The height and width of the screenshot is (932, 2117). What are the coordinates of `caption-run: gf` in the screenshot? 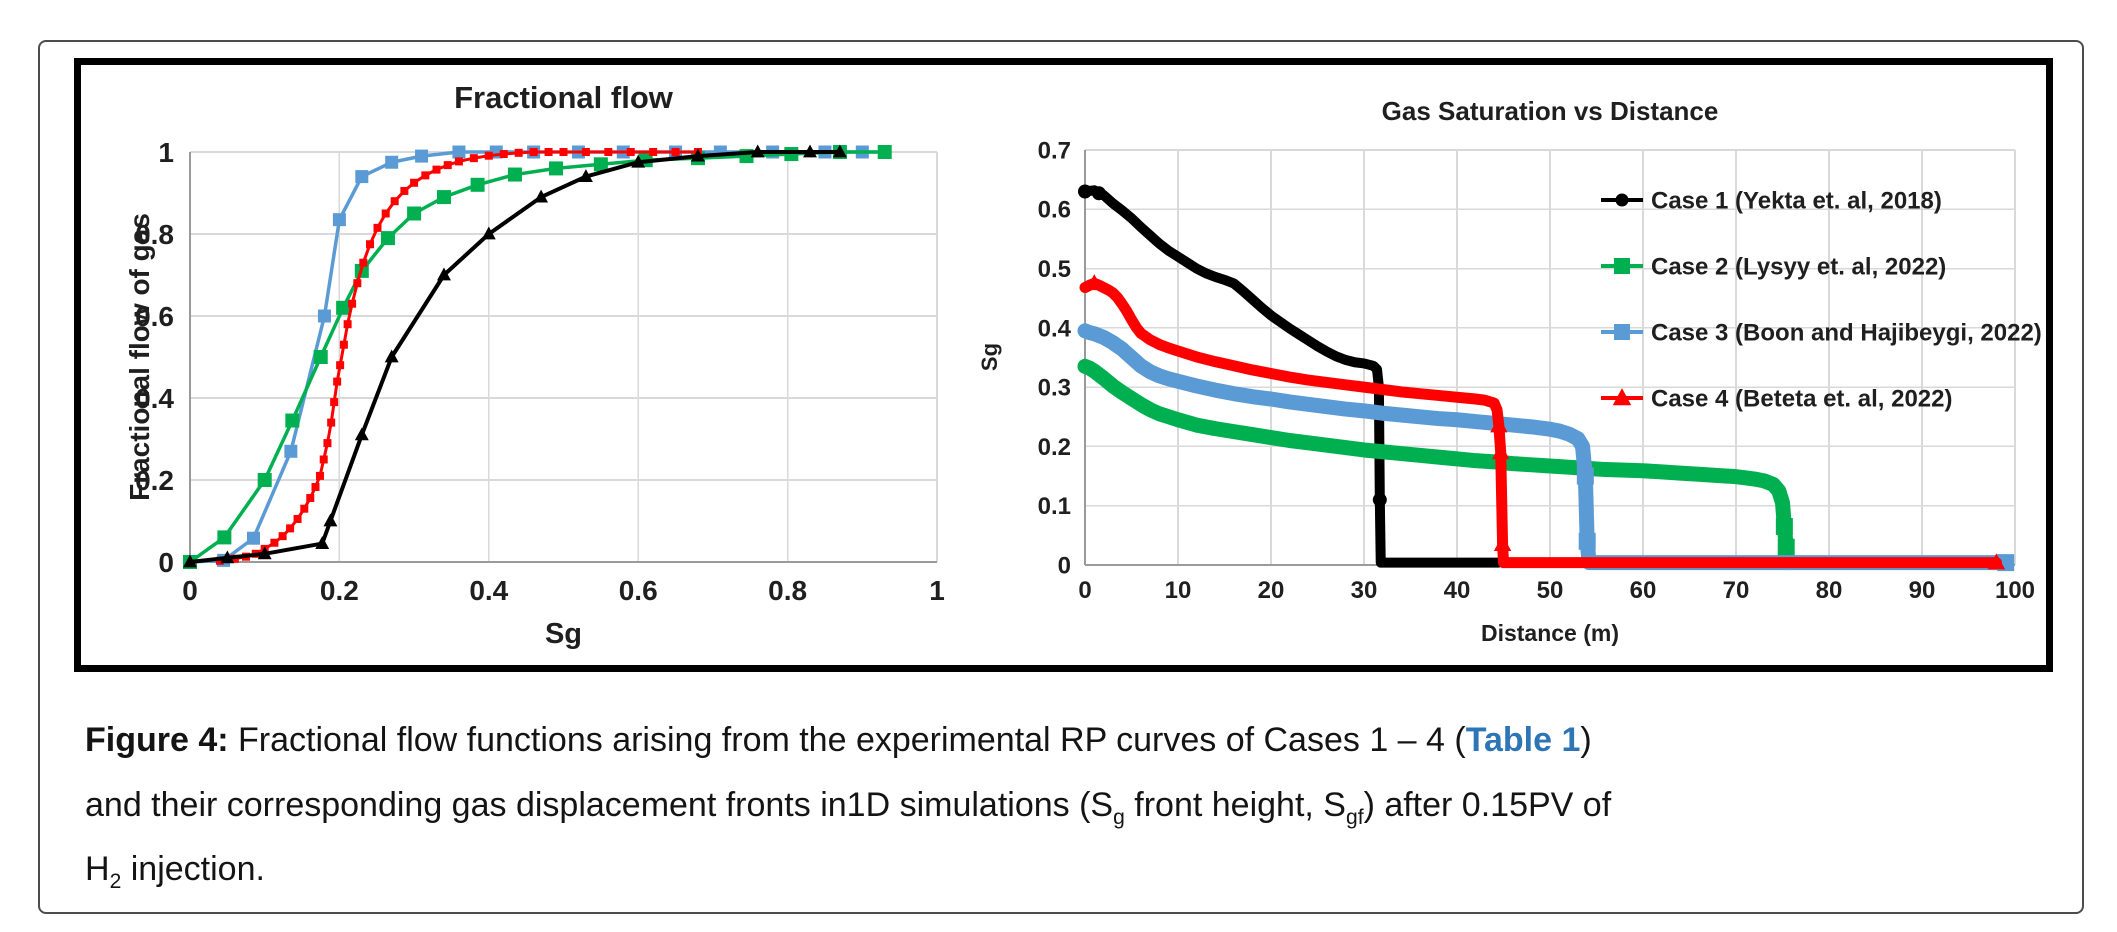 It's located at (1354, 817).